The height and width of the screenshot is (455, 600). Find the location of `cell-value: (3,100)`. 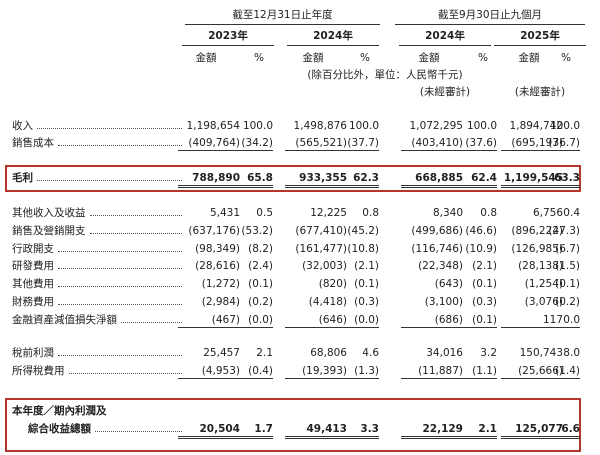

cell-value: (3,100) is located at coordinates (443, 302).